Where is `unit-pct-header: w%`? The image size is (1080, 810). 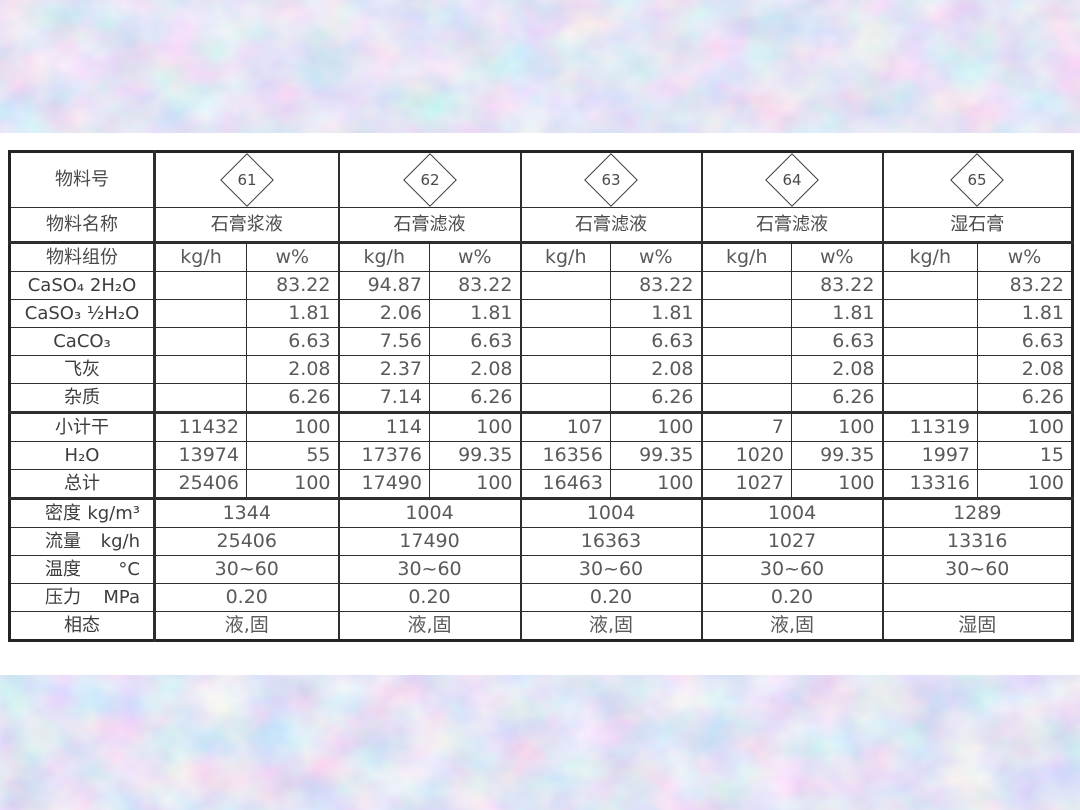
unit-pct-header: w% is located at coordinates (656, 257).